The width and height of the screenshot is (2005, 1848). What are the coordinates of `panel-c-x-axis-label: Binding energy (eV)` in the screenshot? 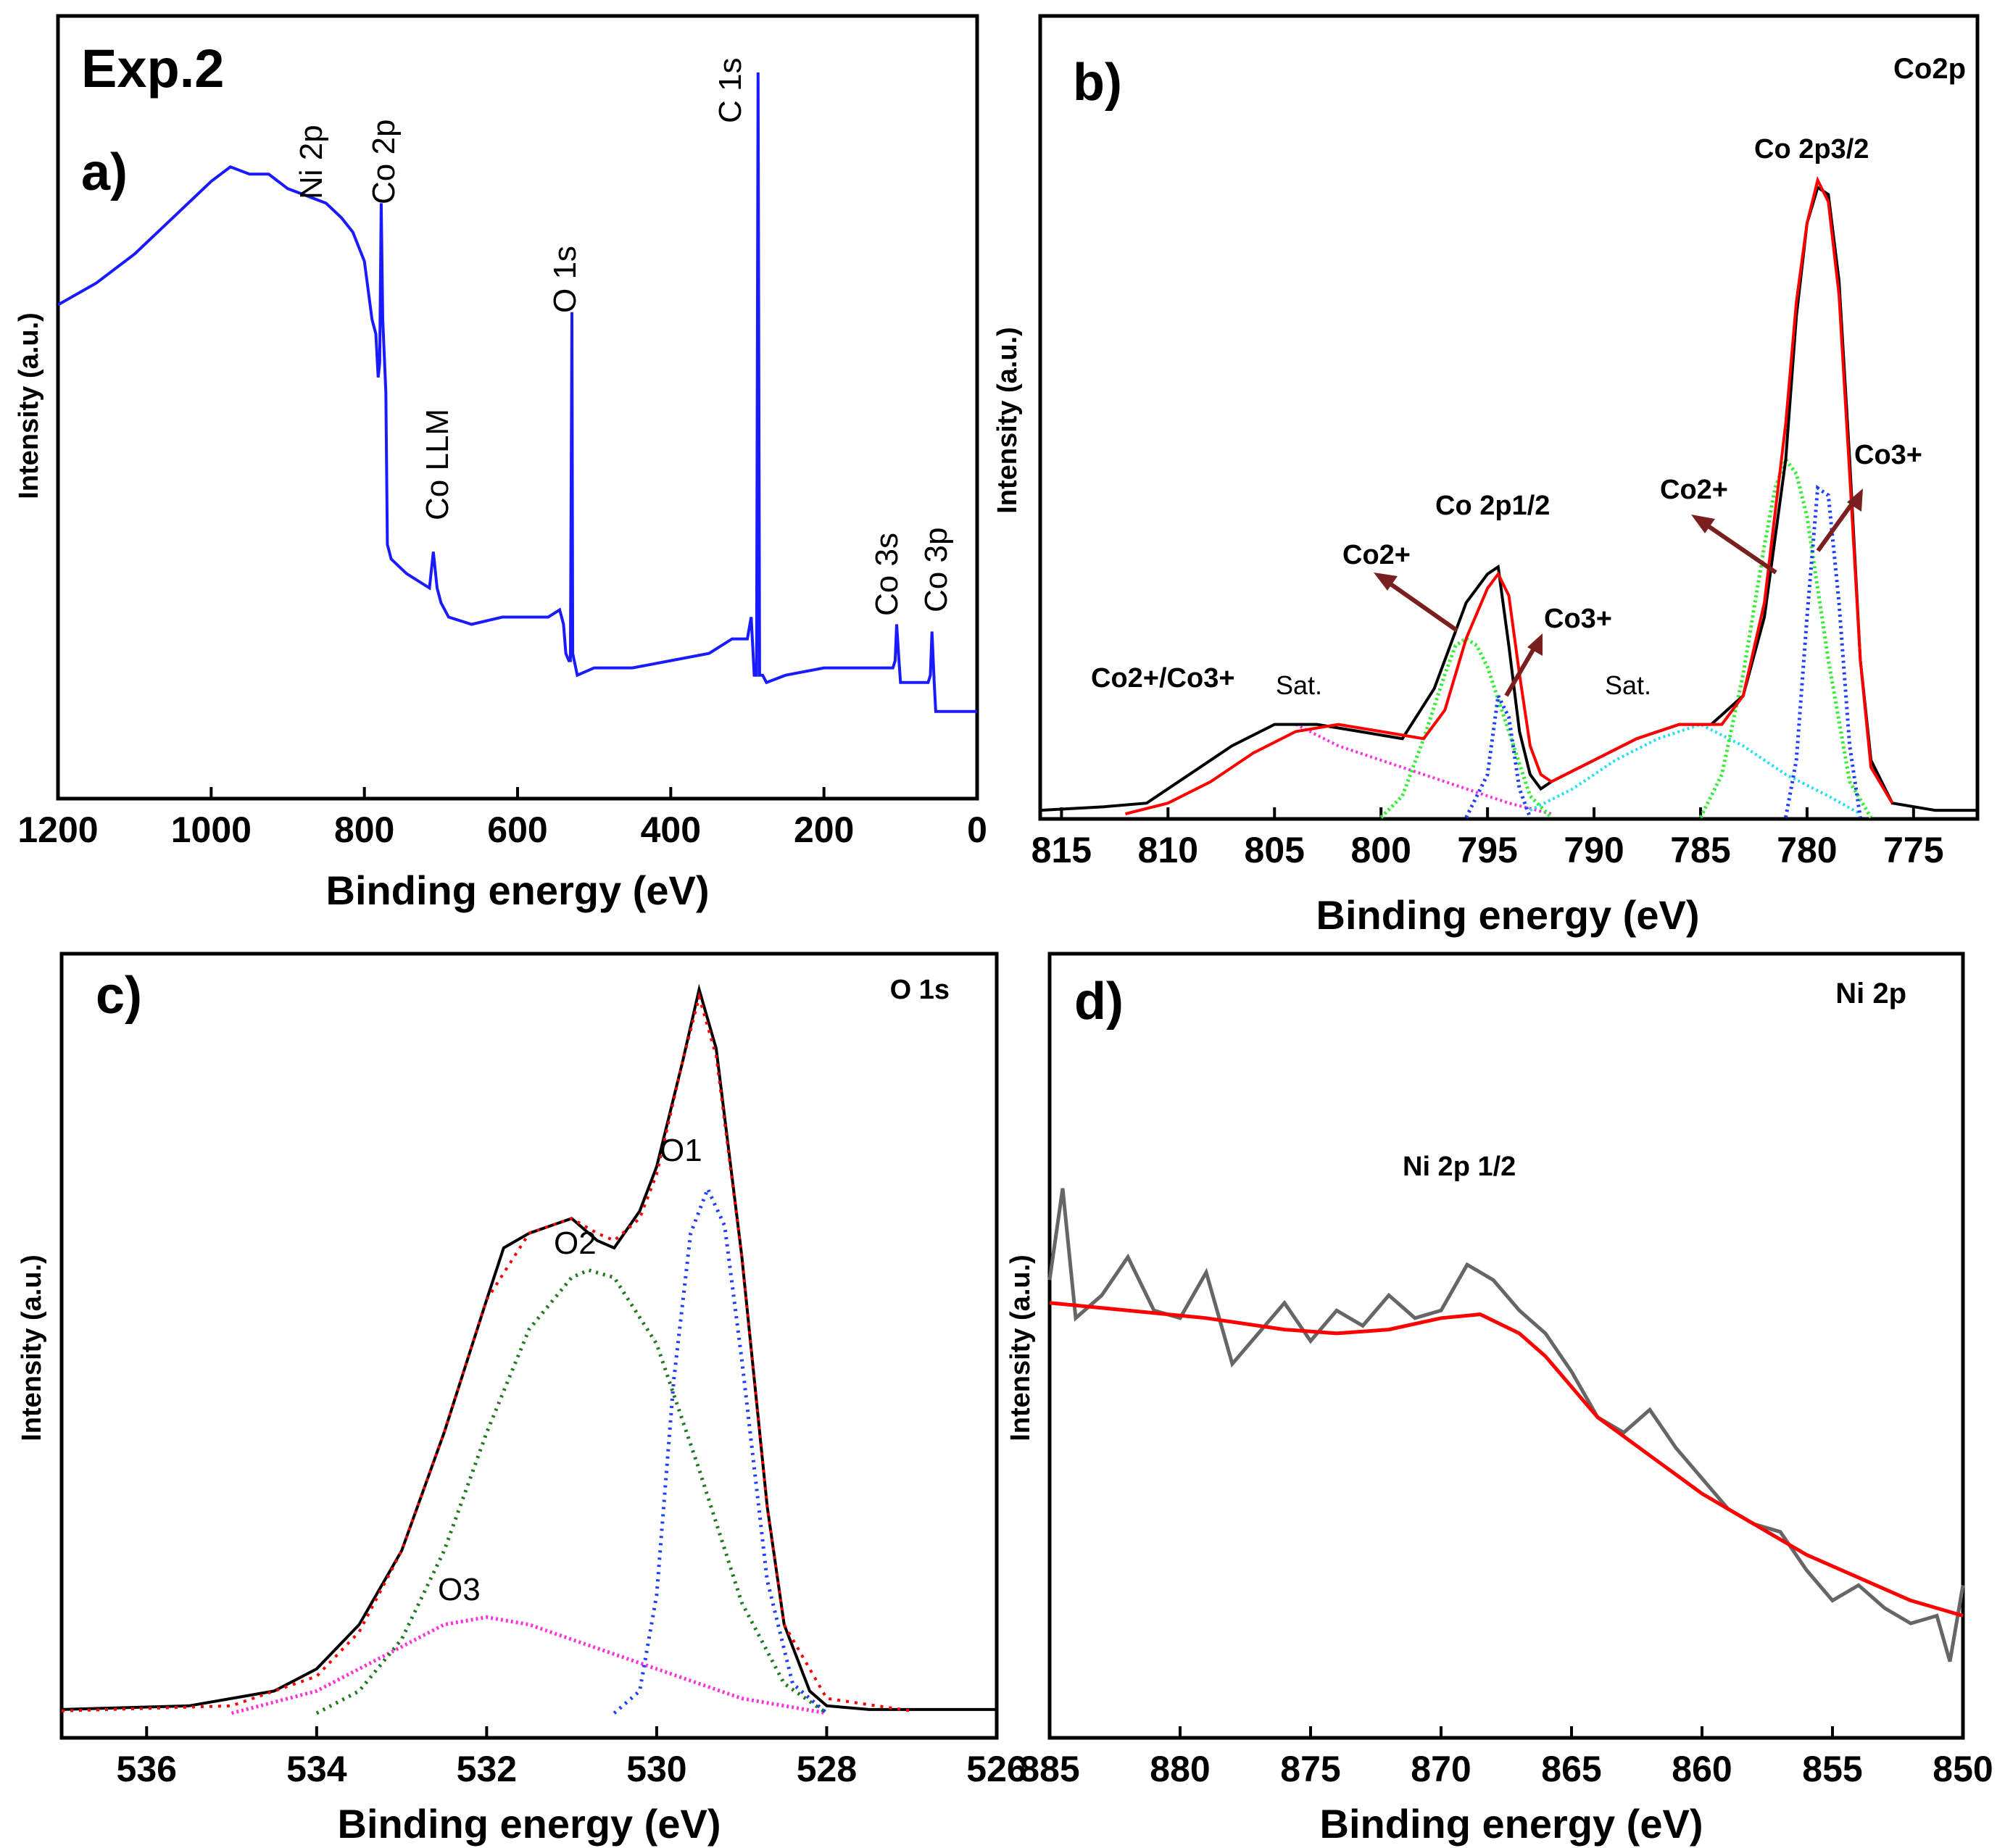 It's located at (529, 1824).